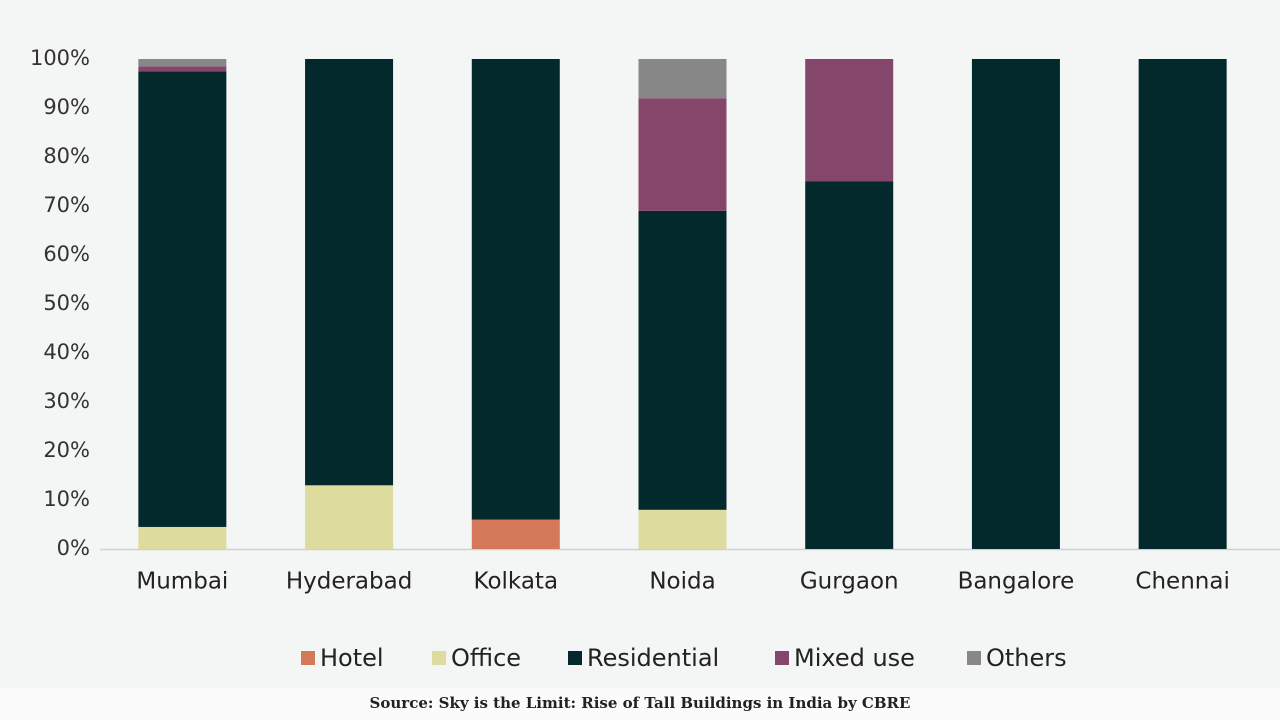 This screenshot has height=720, width=1280. I want to click on y-tick-label: 10%, so click(66, 499).